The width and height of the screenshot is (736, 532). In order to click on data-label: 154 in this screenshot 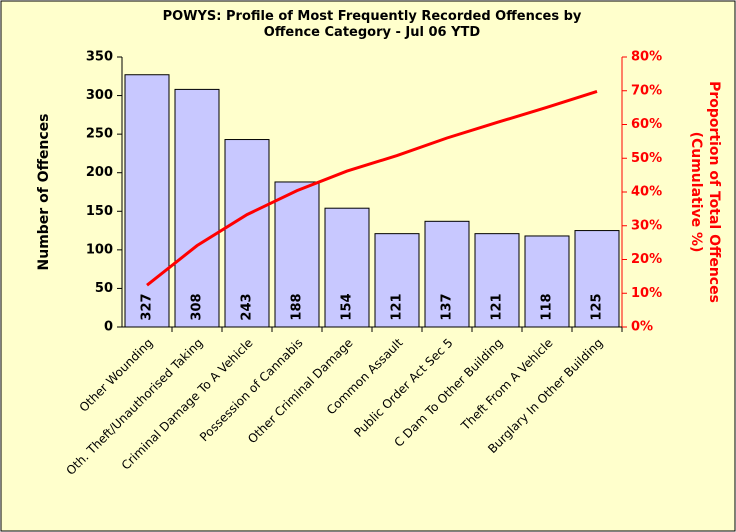, I will do `click(347, 306)`.